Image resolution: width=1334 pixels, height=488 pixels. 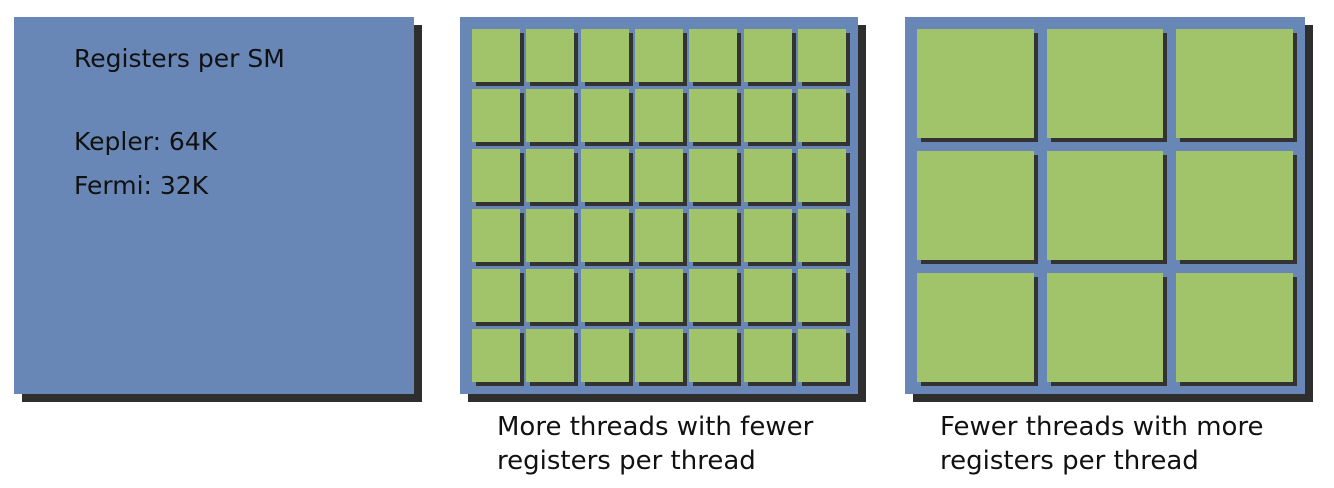 I want to click on fermi-register-count: Fermi: 32K, so click(x=141, y=185).